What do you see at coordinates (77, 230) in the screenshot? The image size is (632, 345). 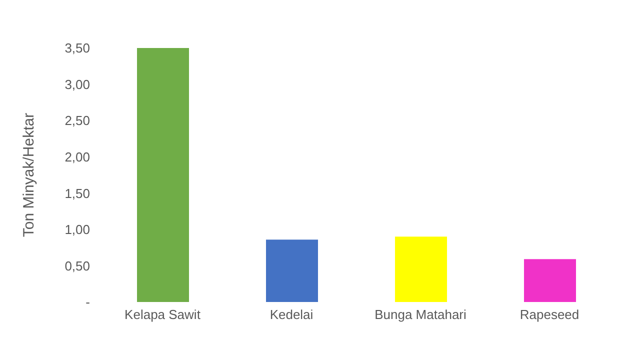 I see `y-tick-label: 1,00` at bounding box center [77, 230].